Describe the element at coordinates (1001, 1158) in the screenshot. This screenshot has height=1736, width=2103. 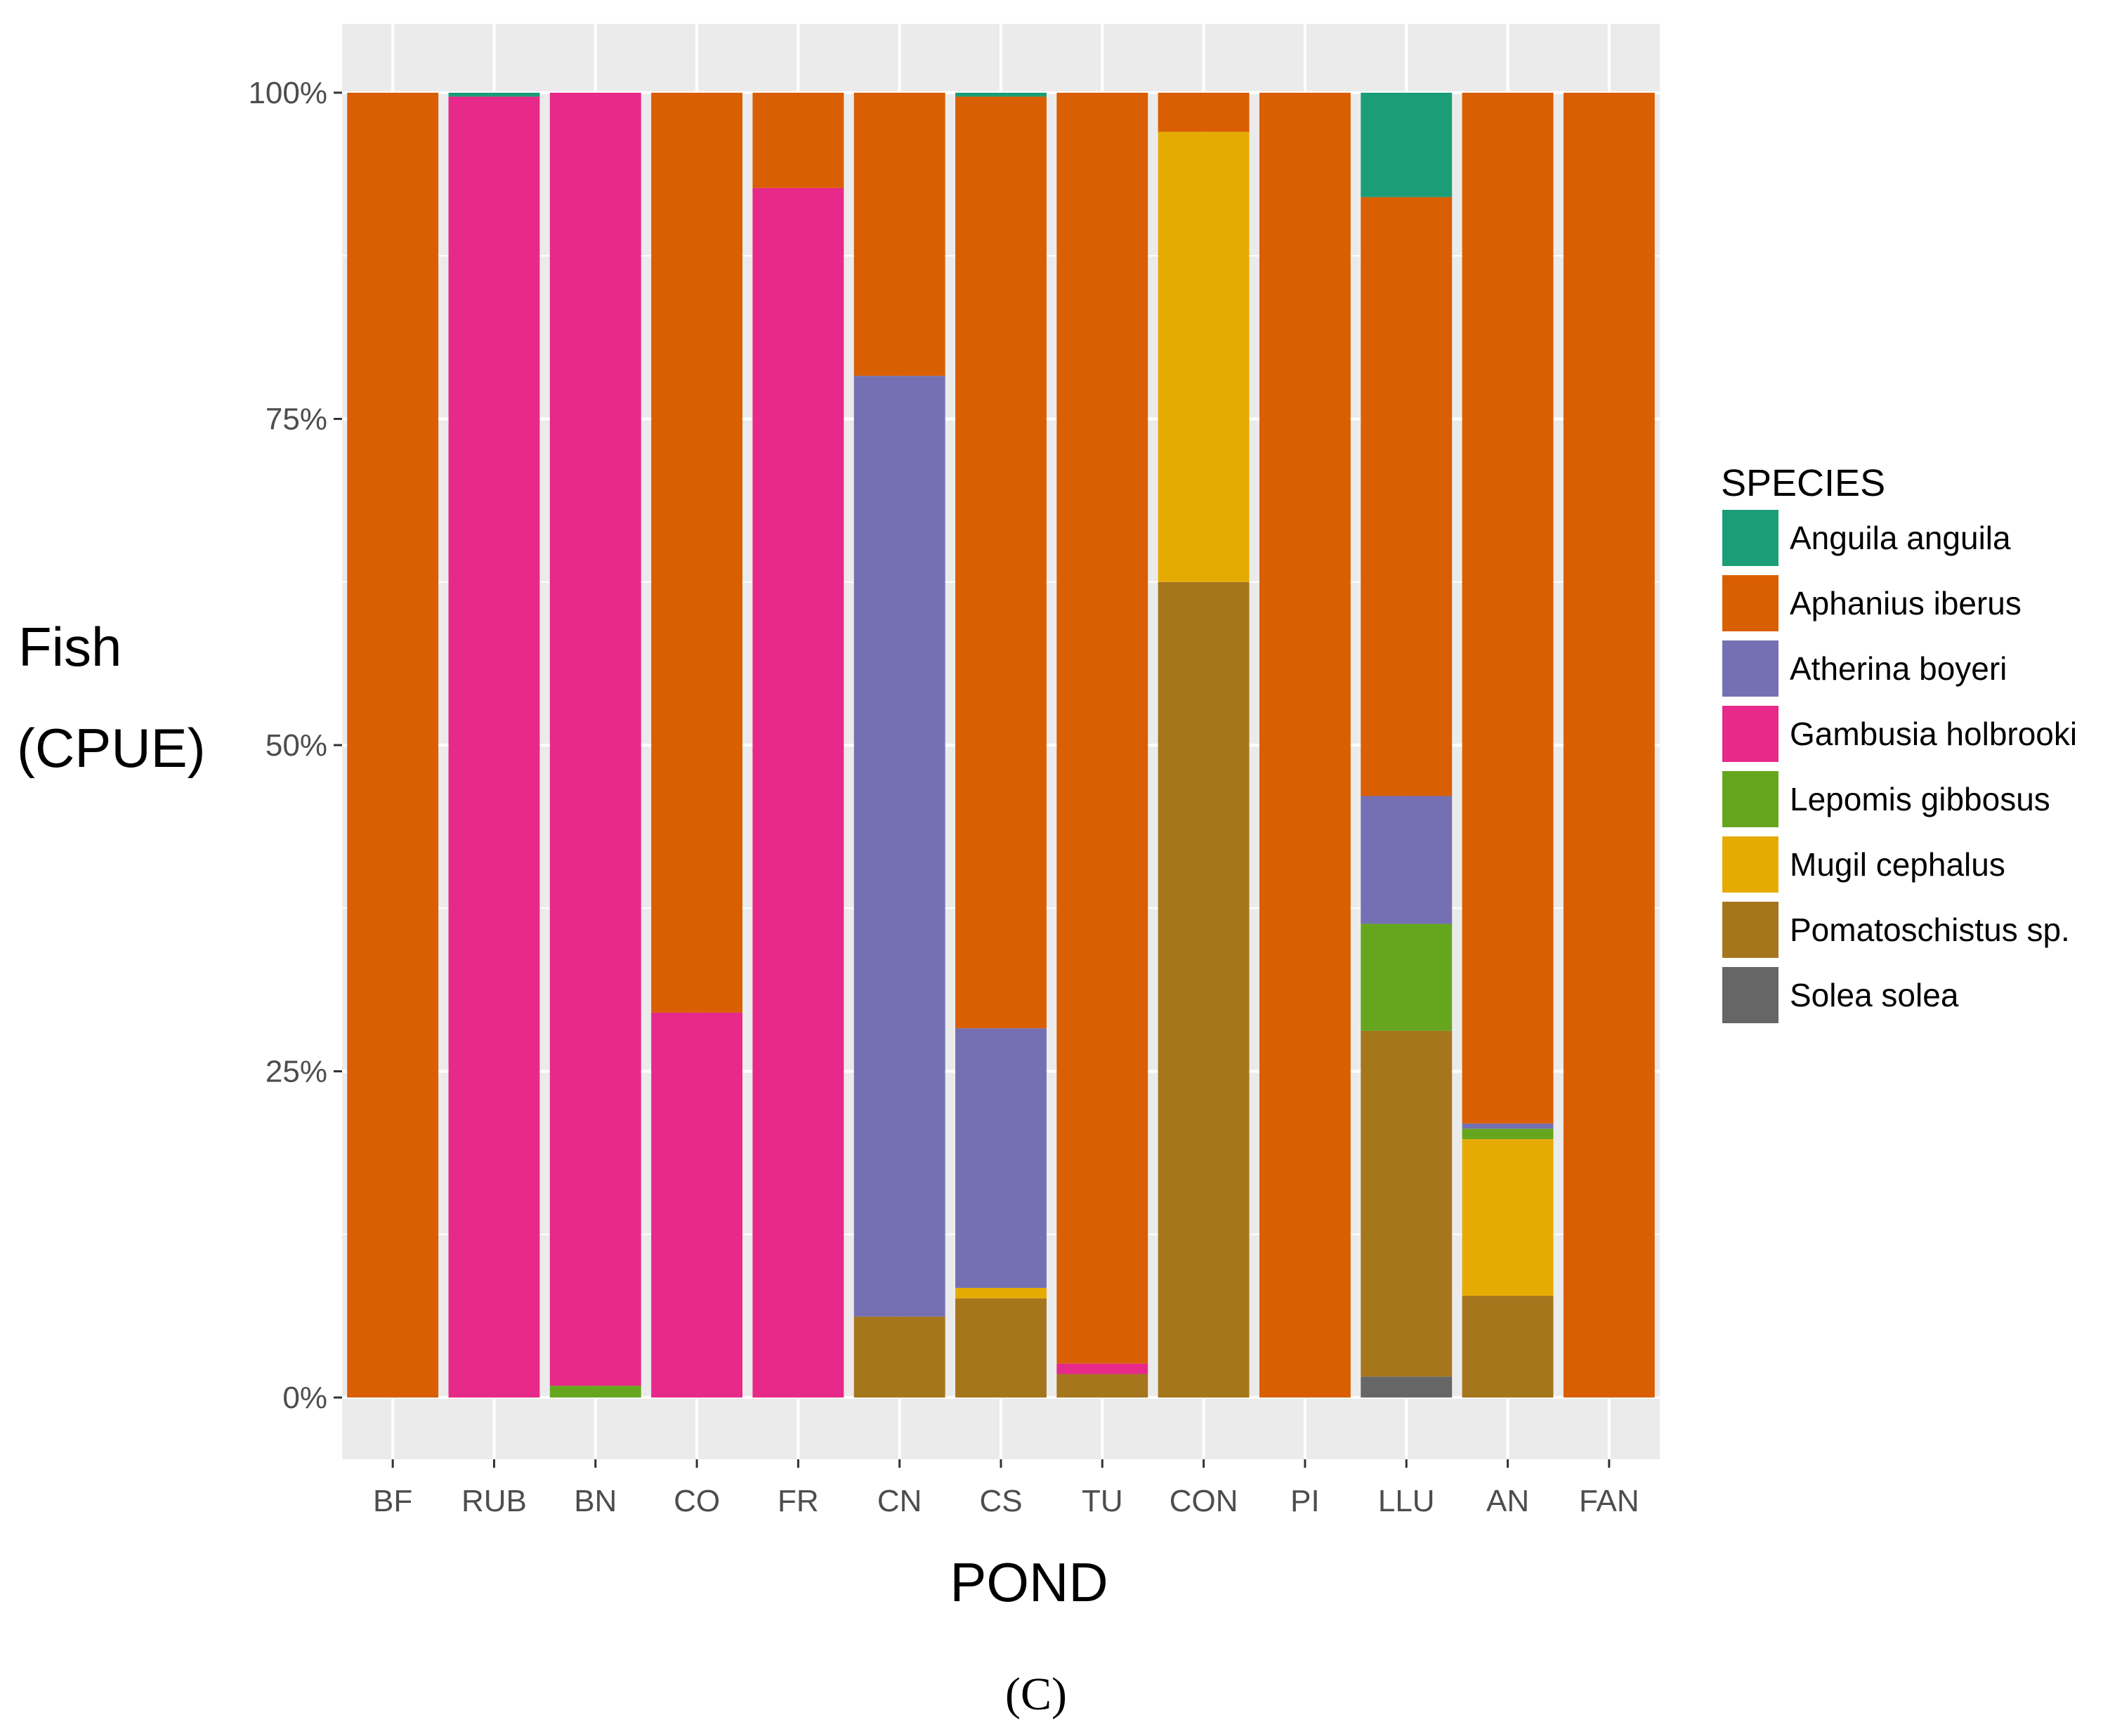
I see `bar-segment-cs-atherina-boyeri` at that location.